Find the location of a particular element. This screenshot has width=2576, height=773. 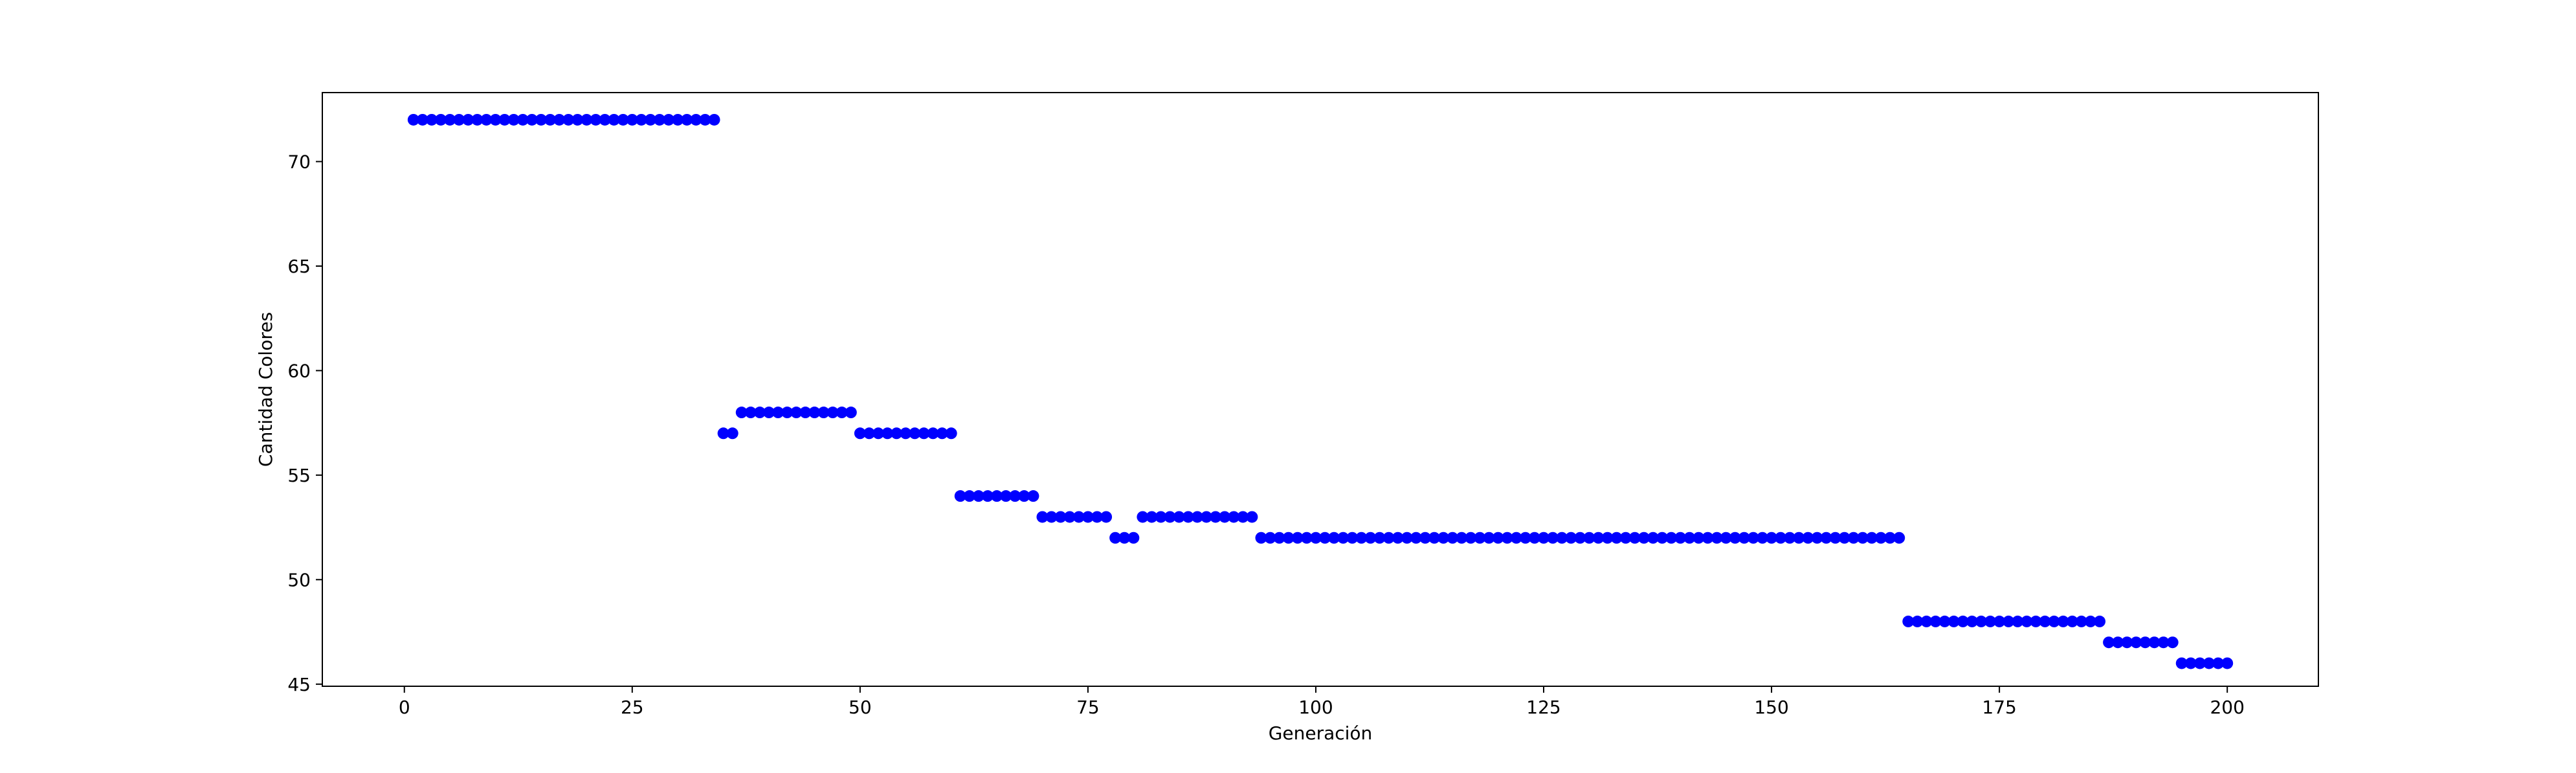

y-axis-label: Cantidad Colores is located at coordinates (265, 389).